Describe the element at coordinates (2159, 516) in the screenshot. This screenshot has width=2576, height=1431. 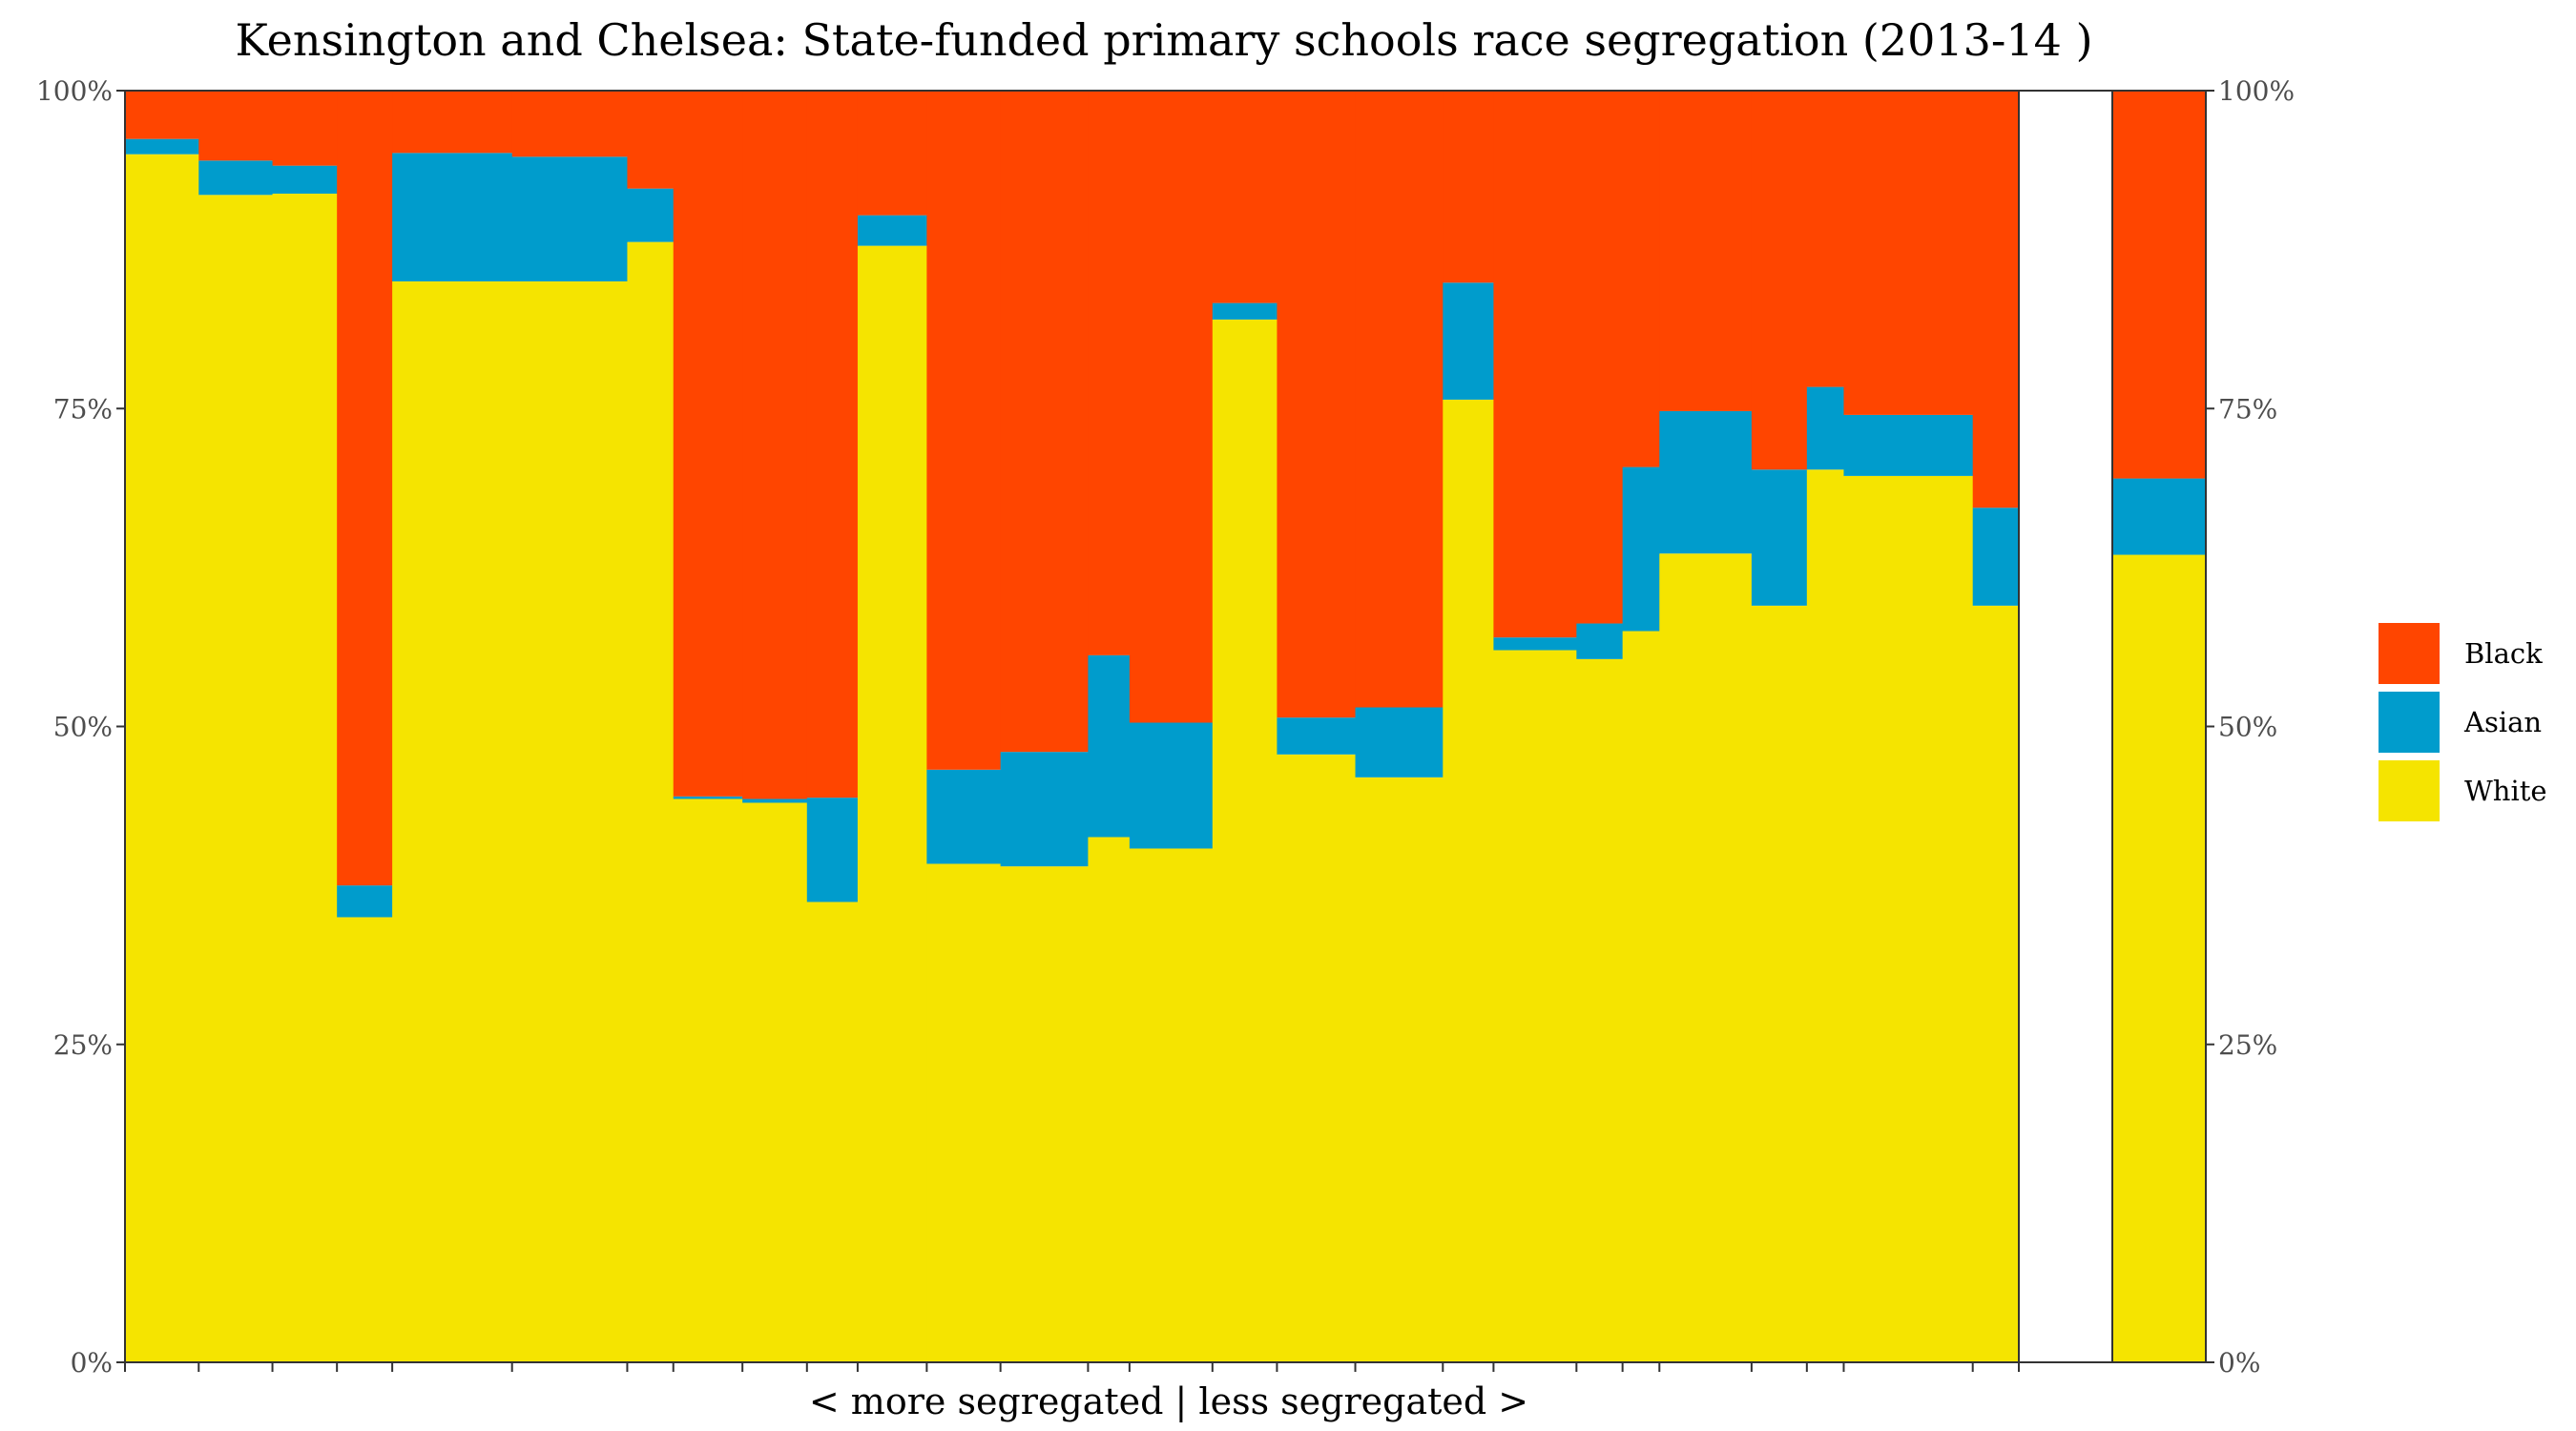
I see `total-column-asian-bar` at that location.